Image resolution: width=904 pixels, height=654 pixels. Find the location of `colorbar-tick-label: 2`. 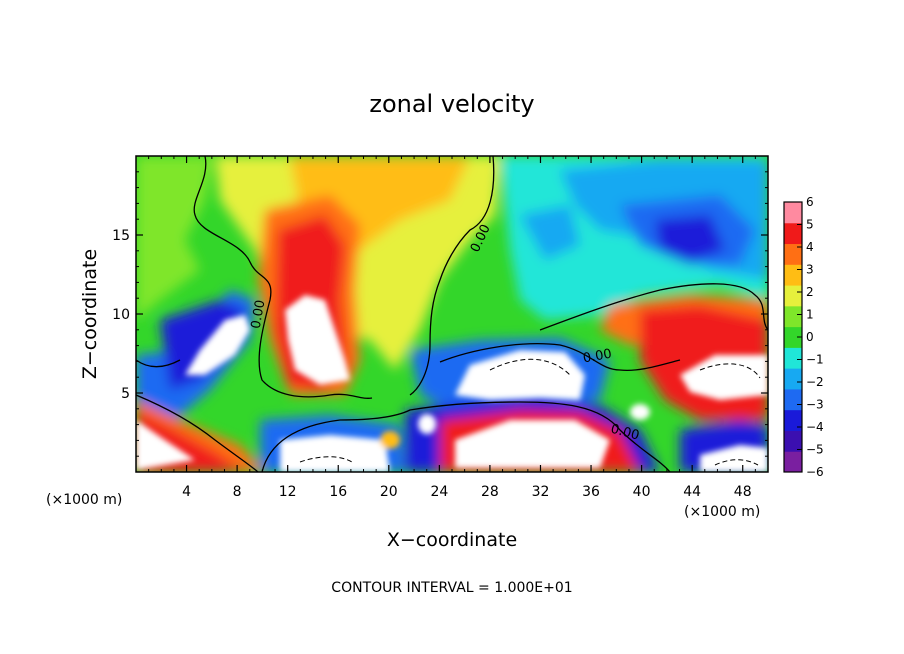

colorbar-tick-label: 2 is located at coordinates (810, 292).